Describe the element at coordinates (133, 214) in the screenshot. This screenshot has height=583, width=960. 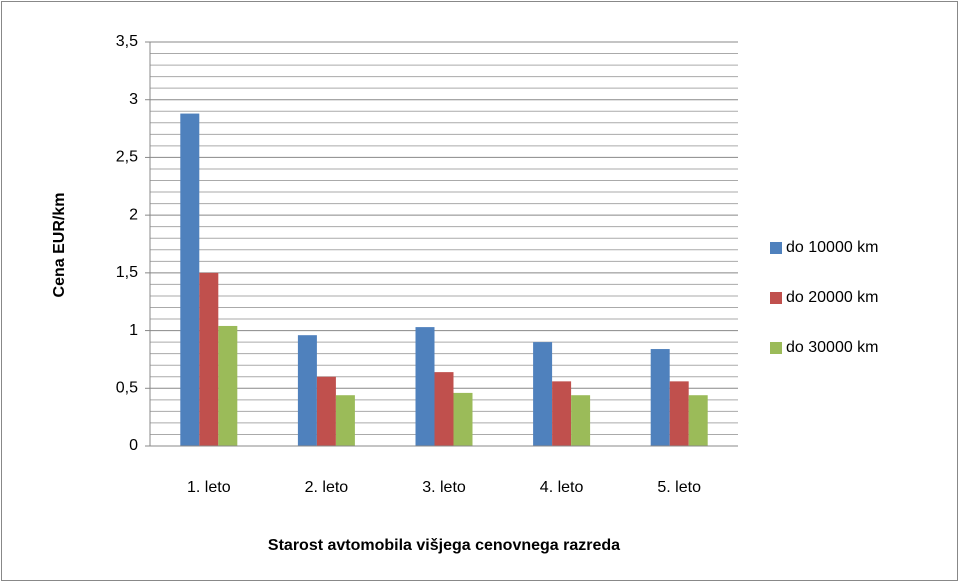
I see `y-tick-label: 2` at that location.